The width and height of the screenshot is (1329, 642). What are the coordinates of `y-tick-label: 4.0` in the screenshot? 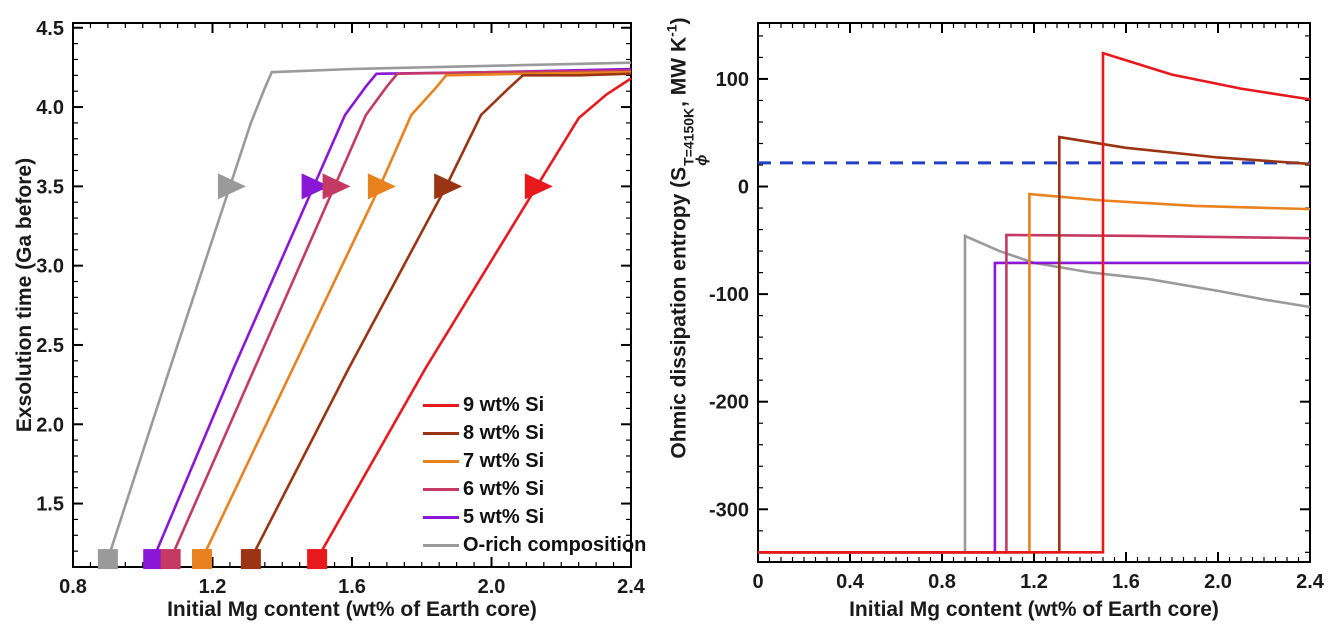 It's located at (50, 108).